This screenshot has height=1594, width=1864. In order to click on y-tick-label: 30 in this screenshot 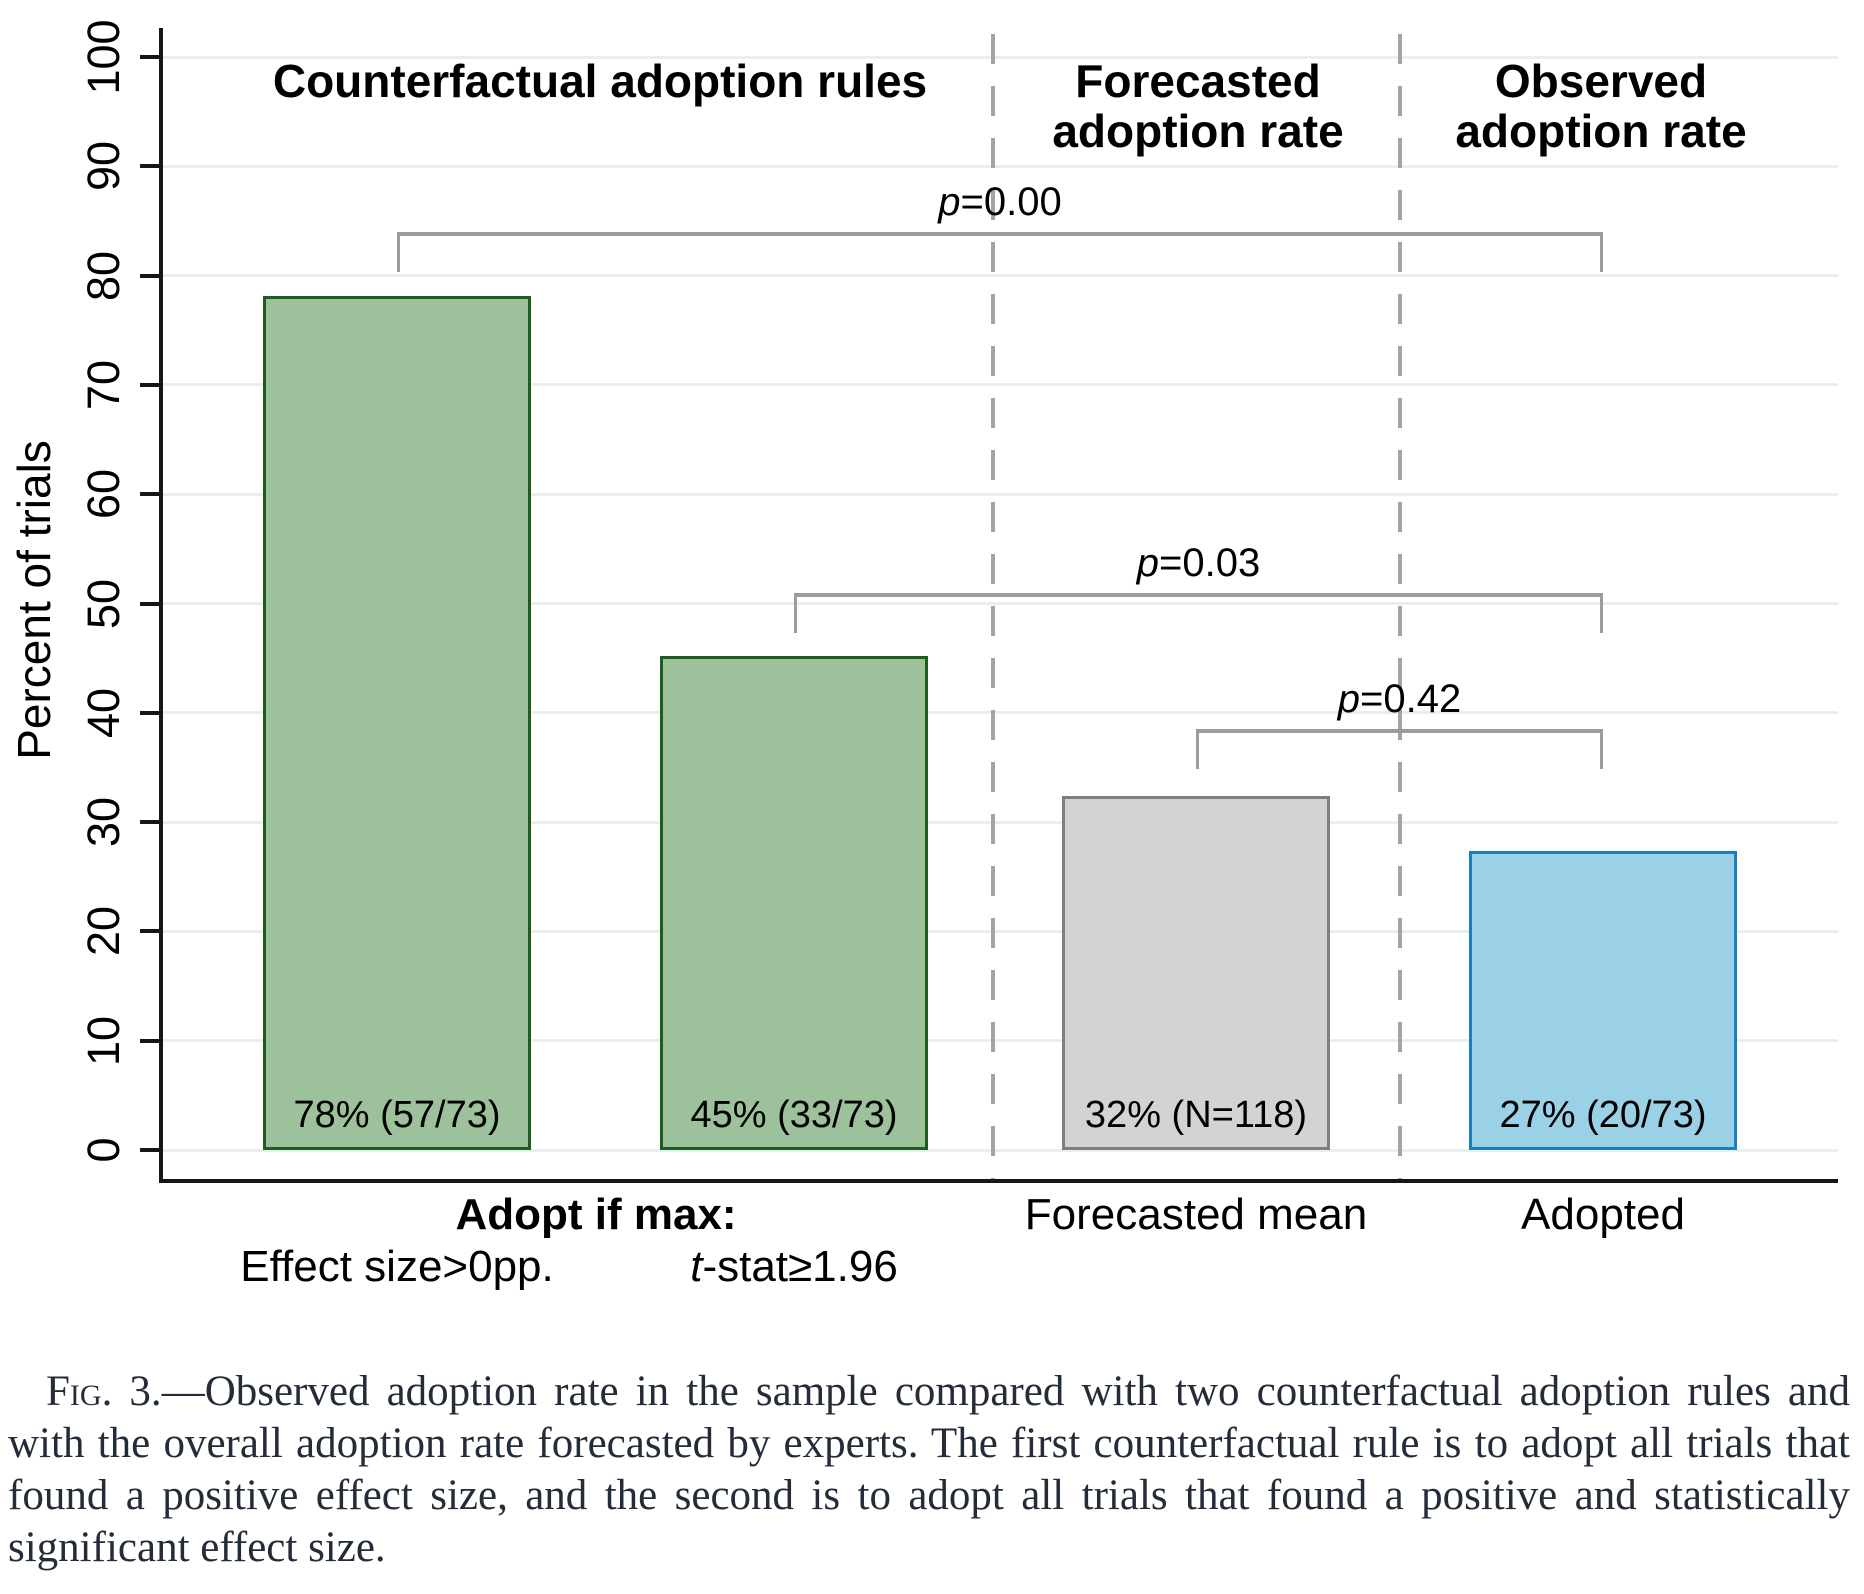, I will do `click(103, 822)`.